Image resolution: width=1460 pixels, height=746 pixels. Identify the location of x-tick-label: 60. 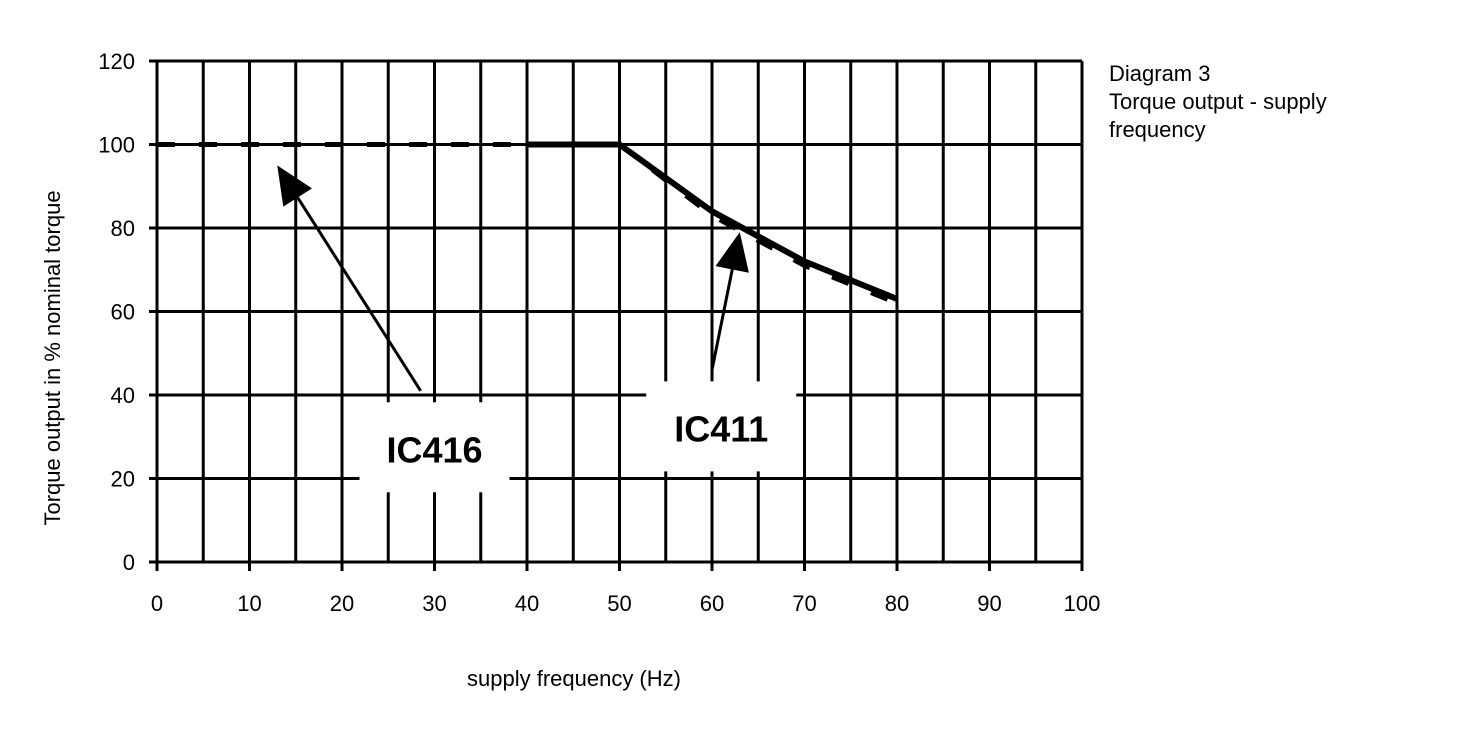
(712, 603).